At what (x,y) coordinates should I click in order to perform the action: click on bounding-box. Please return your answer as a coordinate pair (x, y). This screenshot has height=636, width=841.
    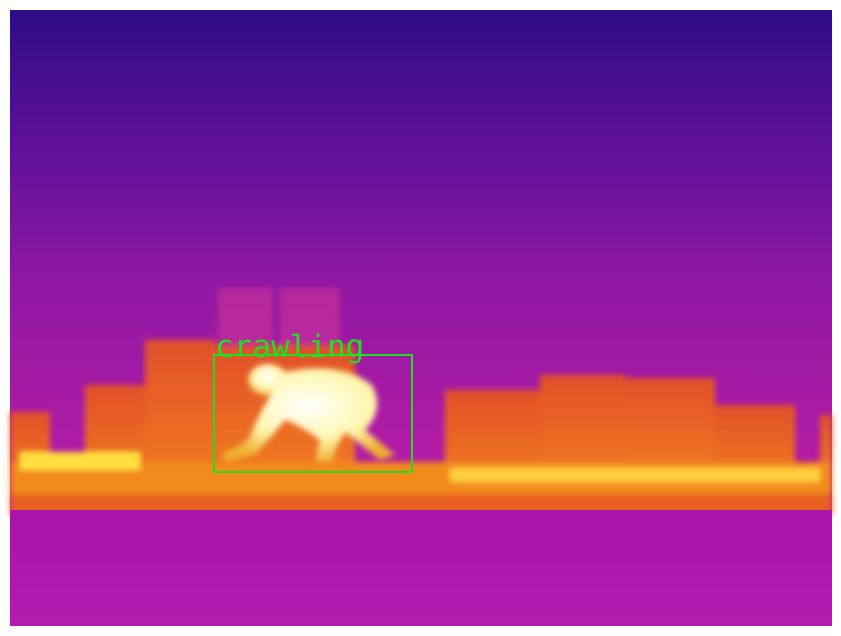
    Looking at the image, I should click on (313, 413).